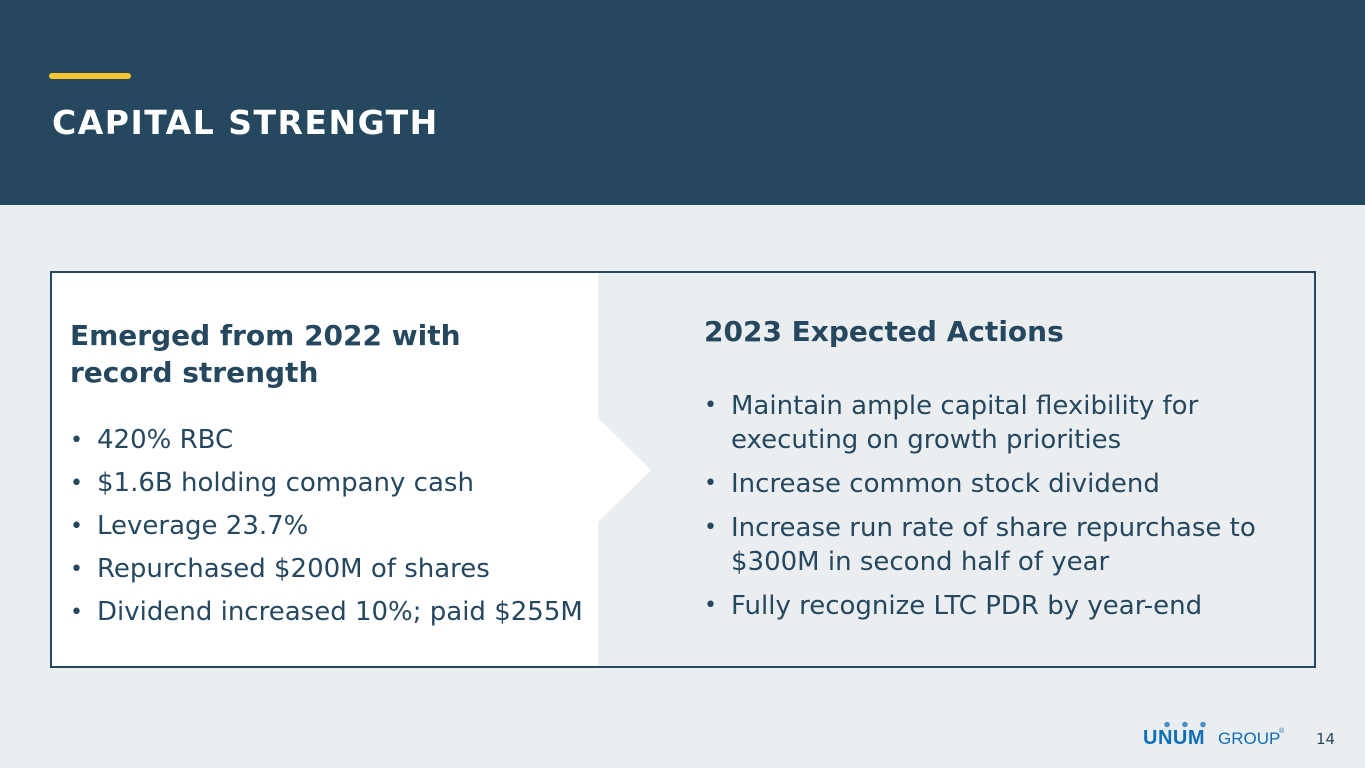  I want to click on logo-registered-mark: ®, so click(1282, 731).